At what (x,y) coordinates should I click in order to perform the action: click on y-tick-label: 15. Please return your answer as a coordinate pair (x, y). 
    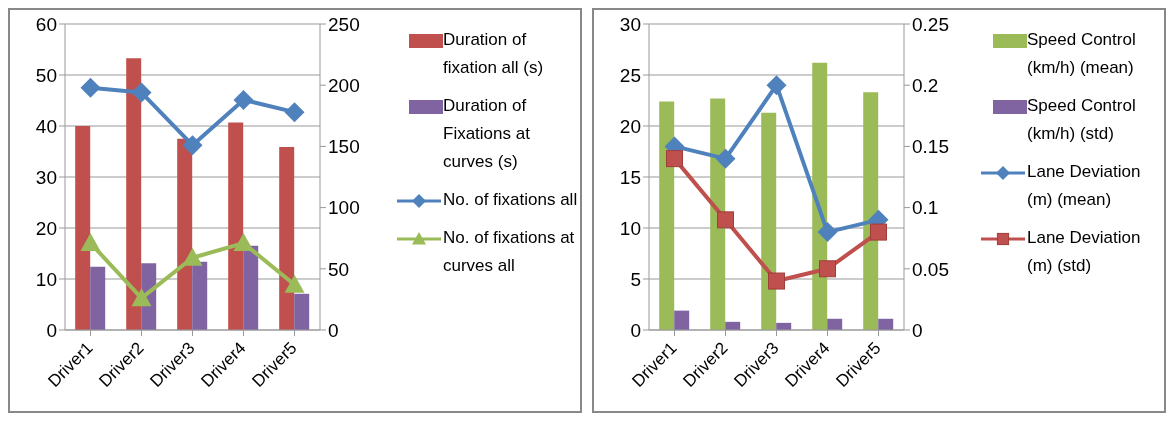
    Looking at the image, I should click on (630, 177).